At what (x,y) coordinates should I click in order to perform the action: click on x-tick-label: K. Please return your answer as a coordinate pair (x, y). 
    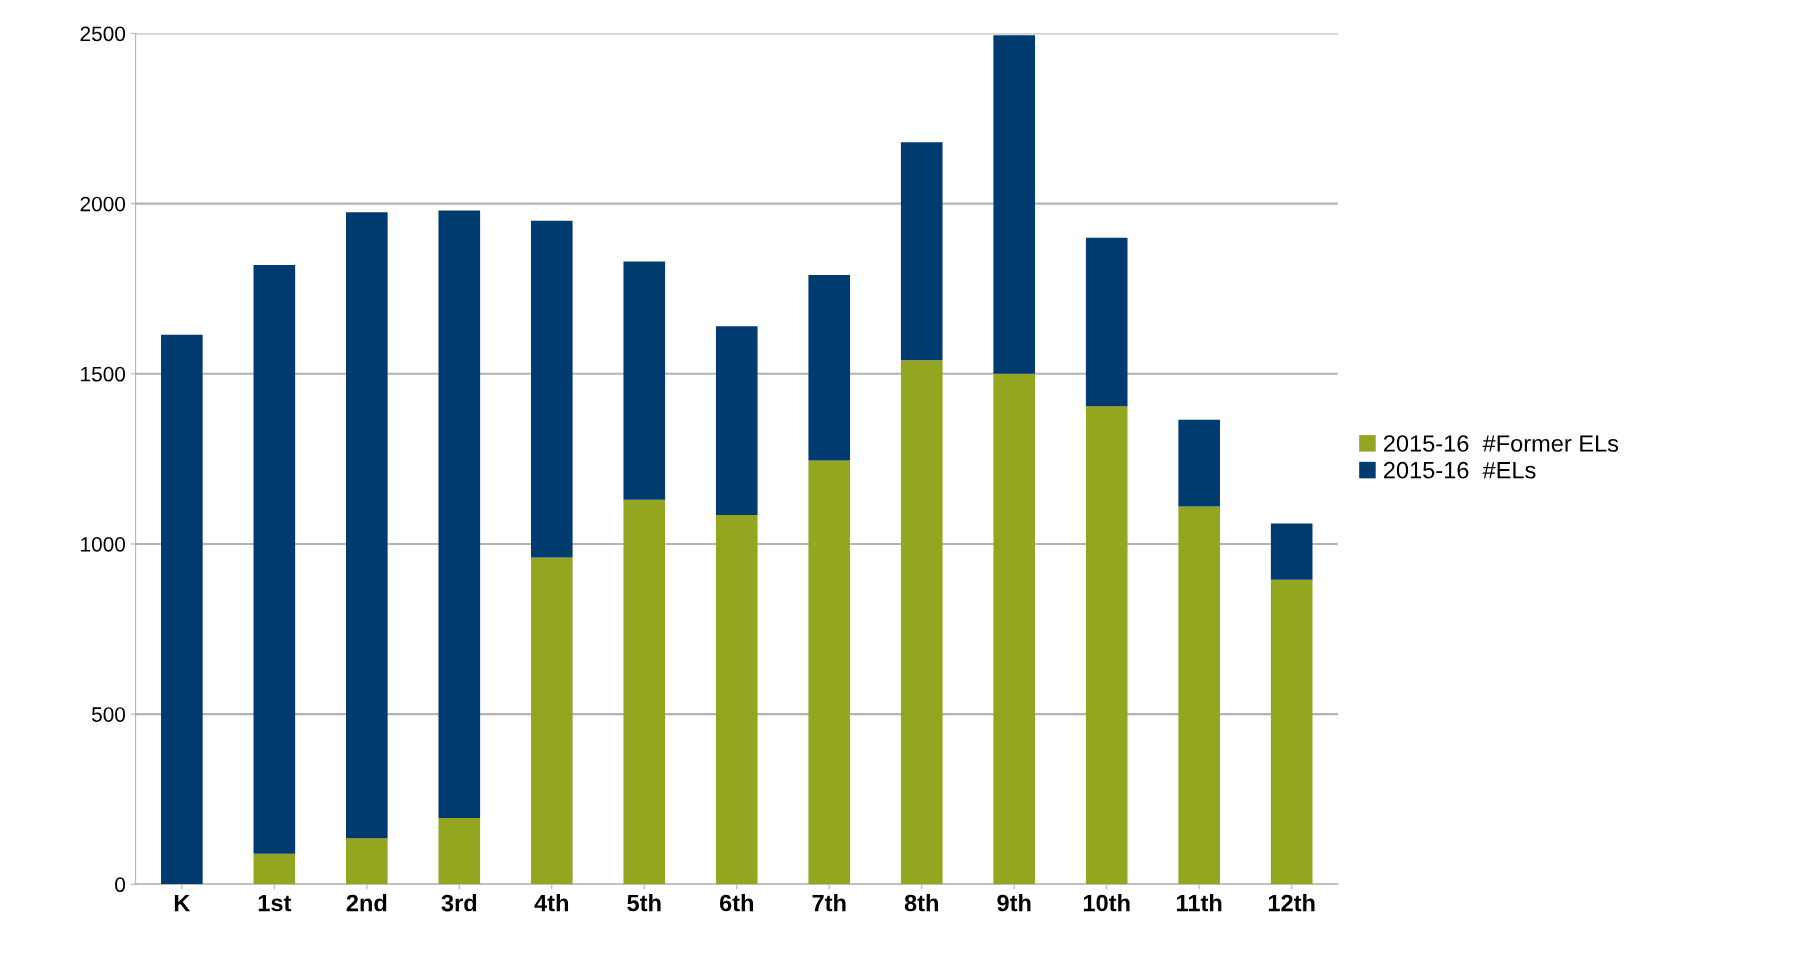
    Looking at the image, I should click on (182, 903).